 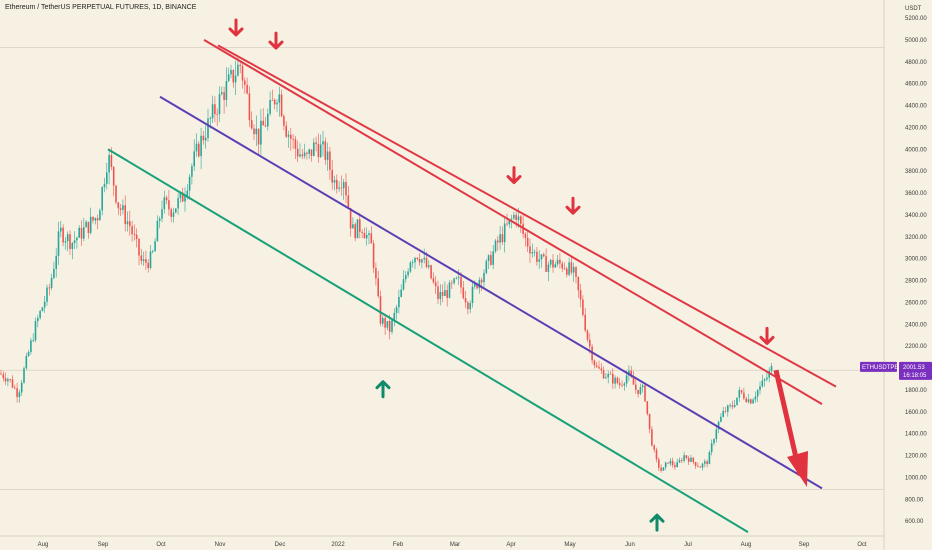 What do you see at coordinates (398, 545) in the screenshot?
I see `x-tick-label: Feb` at bounding box center [398, 545].